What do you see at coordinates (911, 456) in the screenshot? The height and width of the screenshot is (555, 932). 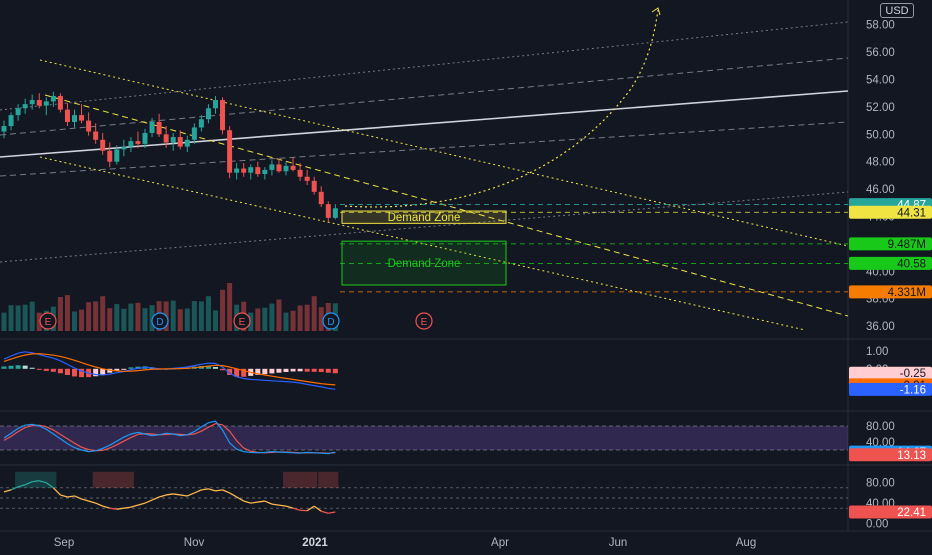 I see `stochastic-tag-value: 13.13` at bounding box center [911, 456].